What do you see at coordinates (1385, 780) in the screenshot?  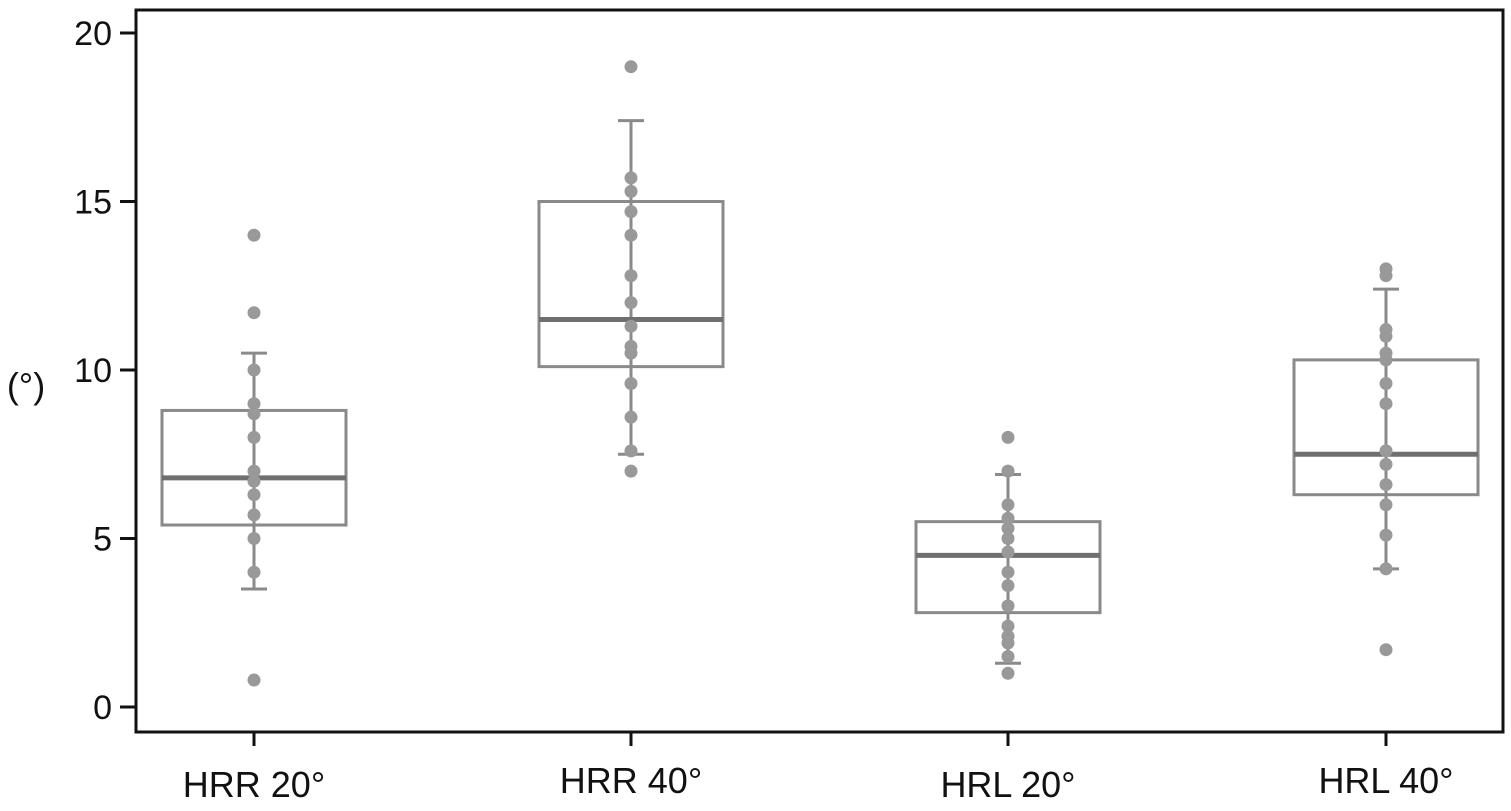 I see `x-tick-label: HRL 40°` at bounding box center [1385, 780].